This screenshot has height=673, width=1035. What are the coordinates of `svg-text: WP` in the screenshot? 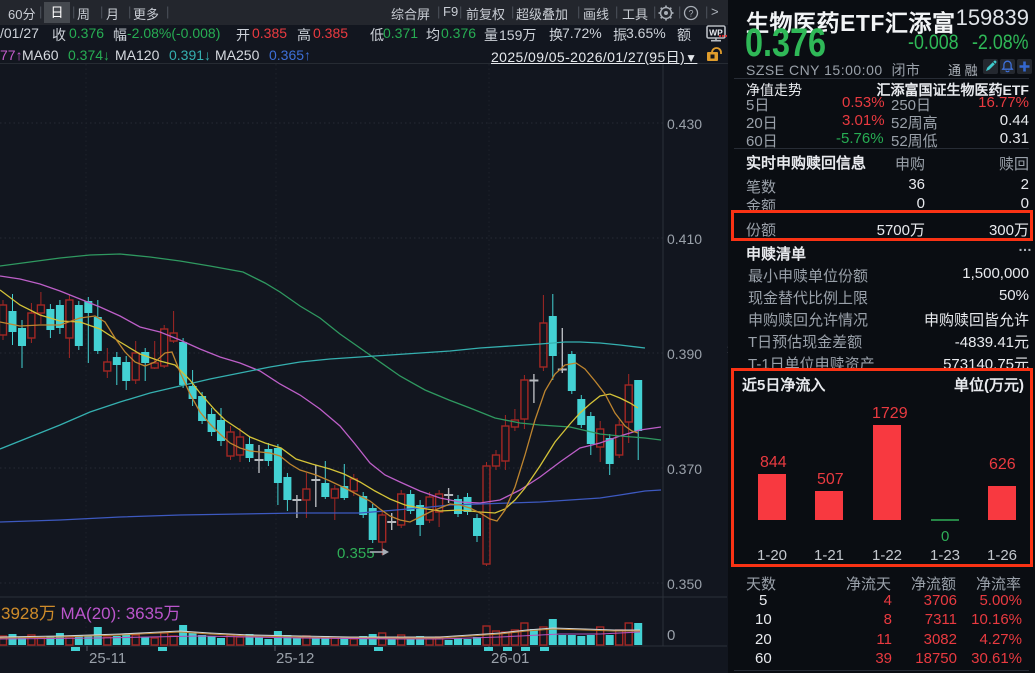 It's located at (716, 33).